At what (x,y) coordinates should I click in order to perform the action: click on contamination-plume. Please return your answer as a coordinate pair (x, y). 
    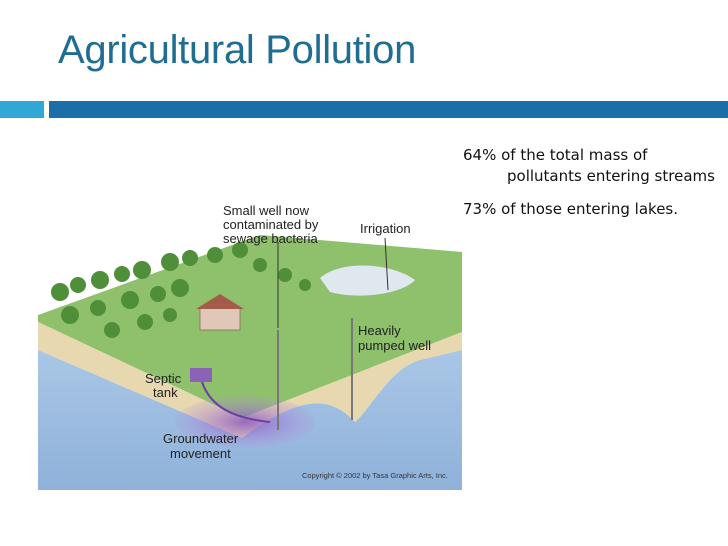
    Looking at the image, I should click on (245, 422).